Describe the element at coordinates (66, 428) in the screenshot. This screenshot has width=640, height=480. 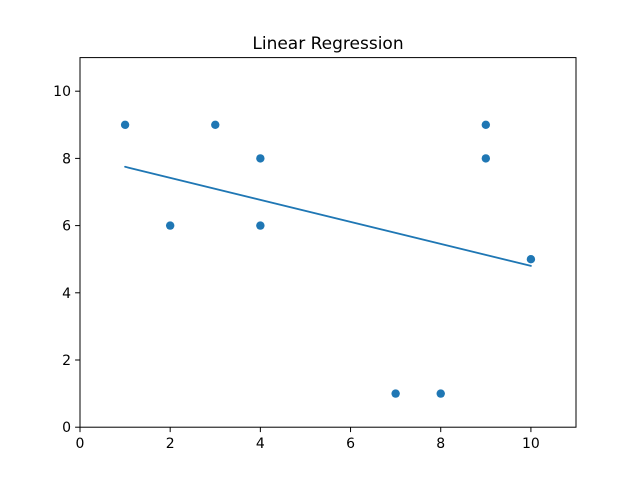
I see `y-tick-label: 0` at that location.